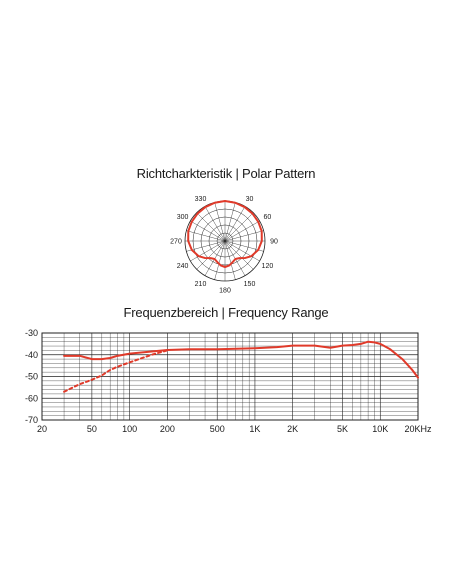 The image size is (452, 584). I want to click on frequency-x-tick-label: 10K, so click(380, 429).